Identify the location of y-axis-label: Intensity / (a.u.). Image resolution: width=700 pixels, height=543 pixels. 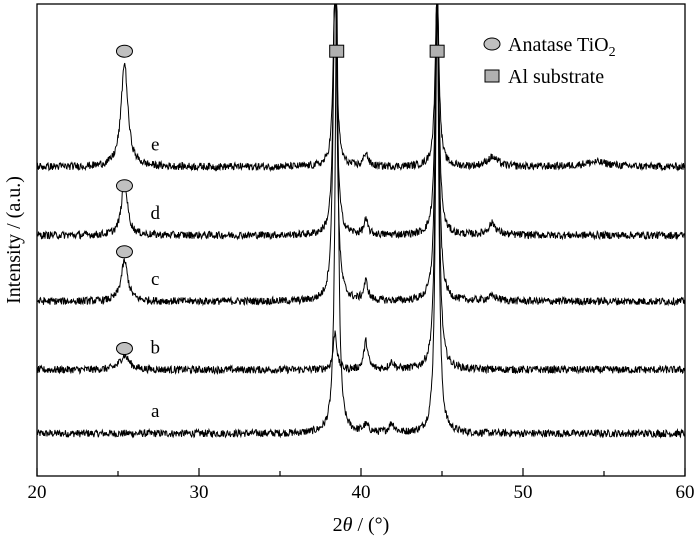
(14, 240).